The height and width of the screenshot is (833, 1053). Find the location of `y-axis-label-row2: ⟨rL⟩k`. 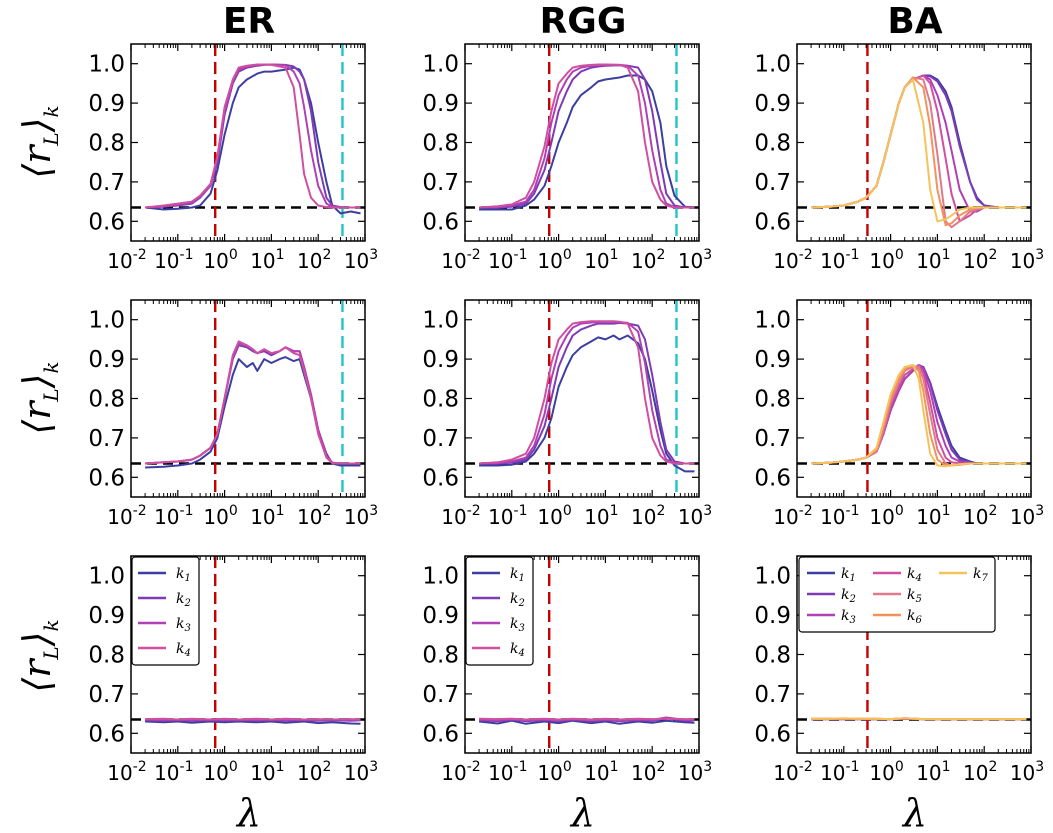

y-axis-label-row2: ⟨rL⟩k is located at coordinates (39, 397).